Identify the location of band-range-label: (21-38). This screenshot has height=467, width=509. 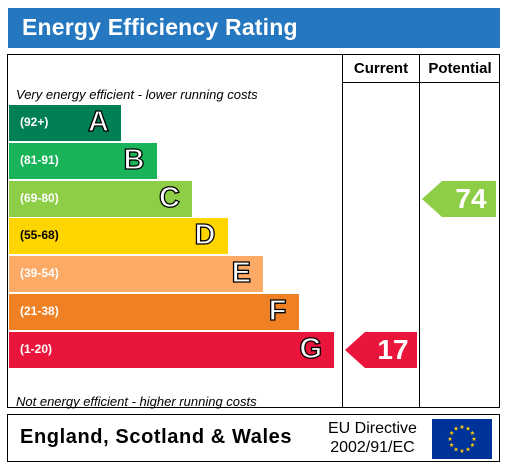
(39, 311).